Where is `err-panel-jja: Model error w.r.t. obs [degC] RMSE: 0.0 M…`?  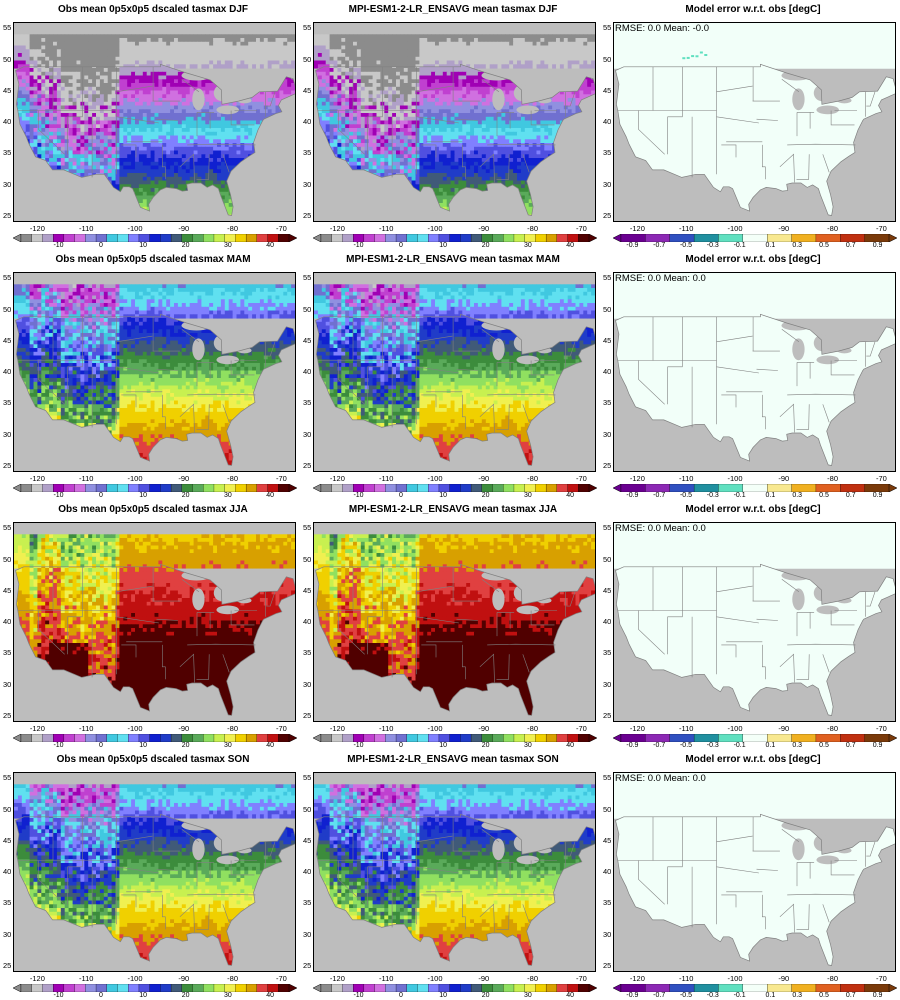
err-panel-jja: Model error w.r.t. obs [degC] RMSE: 0.0 M… is located at coordinates (751, 625).